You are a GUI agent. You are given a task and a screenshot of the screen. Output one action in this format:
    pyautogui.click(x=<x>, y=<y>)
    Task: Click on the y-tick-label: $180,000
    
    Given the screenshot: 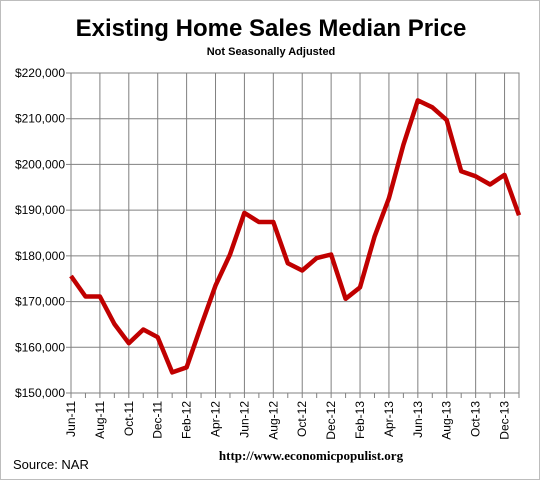 What is the action you would take?
    pyautogui.click(x=40, y=256)
    